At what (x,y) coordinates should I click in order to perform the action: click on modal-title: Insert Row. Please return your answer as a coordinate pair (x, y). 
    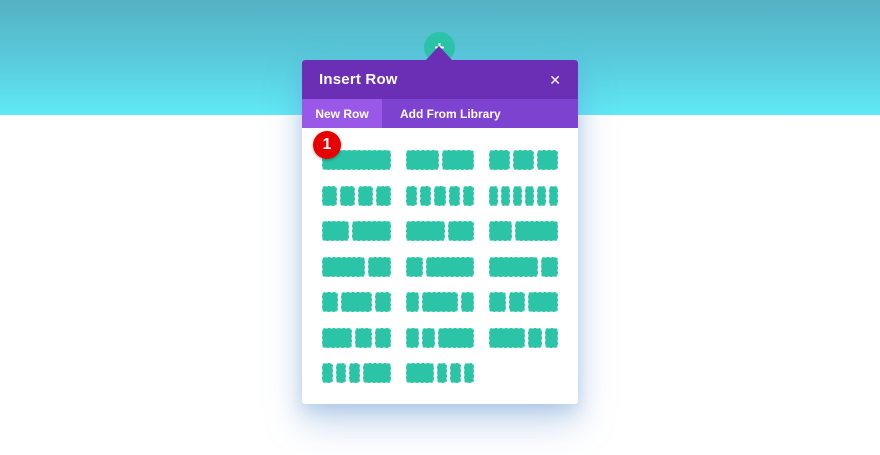
    Looking at the image, I should click on (358, 79).